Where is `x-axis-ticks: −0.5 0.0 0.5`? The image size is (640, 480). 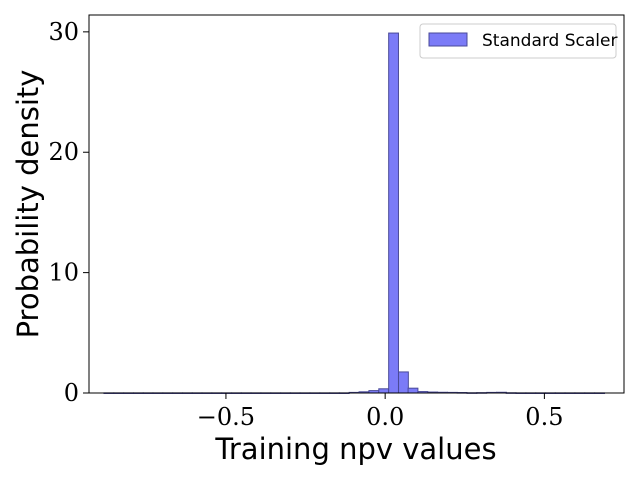 x-axis-ticks: −0.5 0.0 0.5 is located at coordinates (380, 412).